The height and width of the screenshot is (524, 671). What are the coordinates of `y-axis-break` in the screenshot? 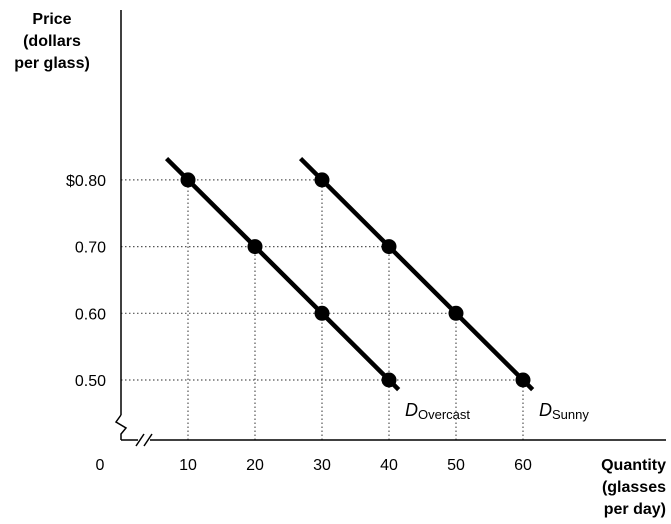 It's located at (121, 427).